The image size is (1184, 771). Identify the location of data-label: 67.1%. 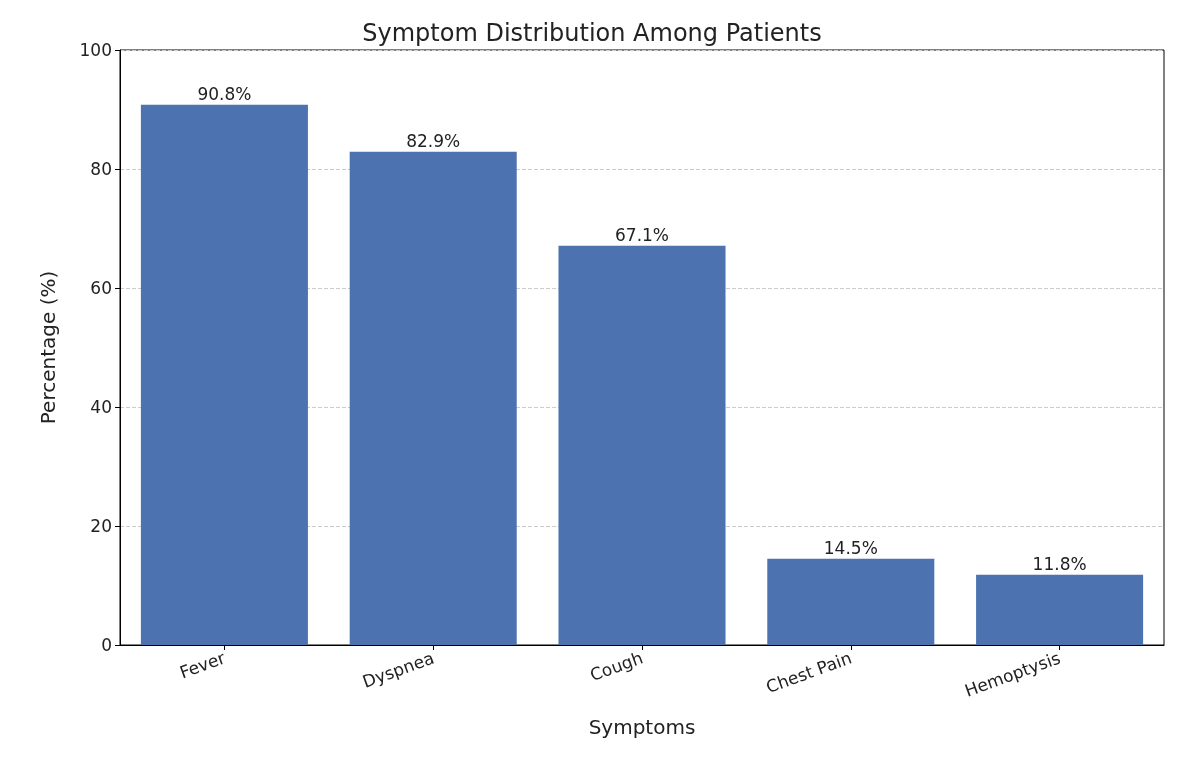
(642, 235).